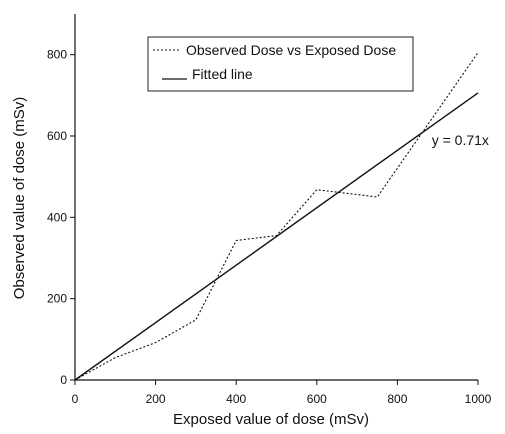  Describe the element at coordinates (460, 140) in the screenshot. I see `fit-equation-label: y = 0.71x` at that location.